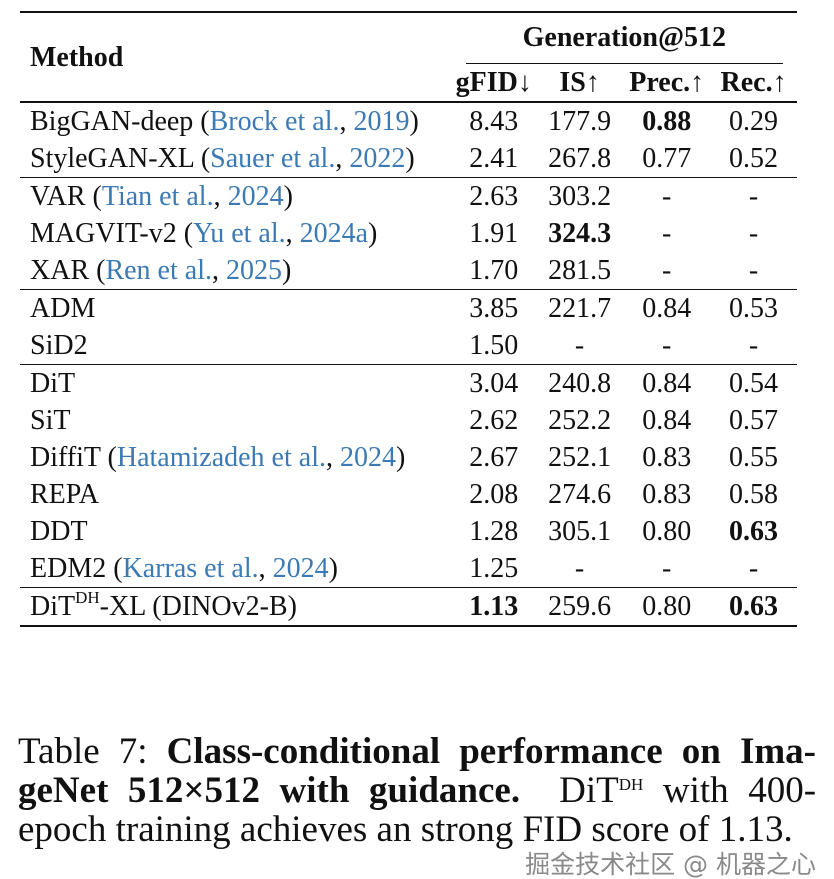 This screenshot has height=879, width=834. Describe the element at coordinates (754, 457) in the screenshot. I see `value-cell: 0.55` at that location.